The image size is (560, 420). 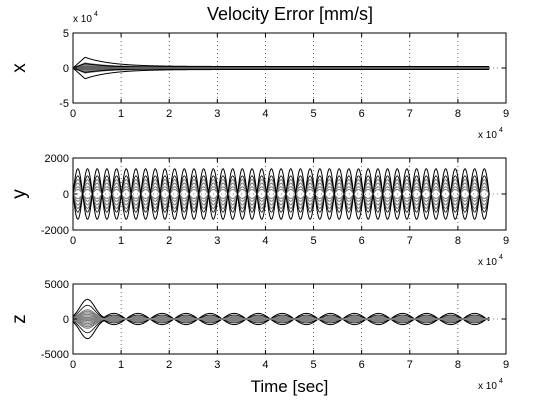 What do you see at coordinates (64, 104) in the screenshot?
I see `y-tick-label: -5` at bounding box center [64, 104].